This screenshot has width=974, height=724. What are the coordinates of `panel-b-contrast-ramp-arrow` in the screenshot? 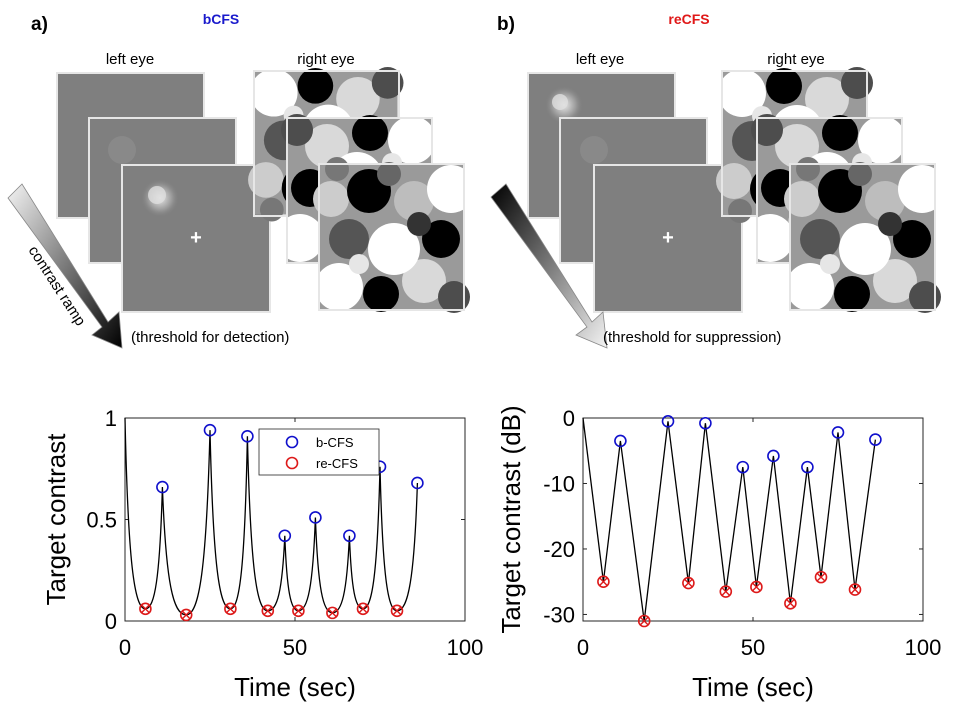 It's located at (549, 266).